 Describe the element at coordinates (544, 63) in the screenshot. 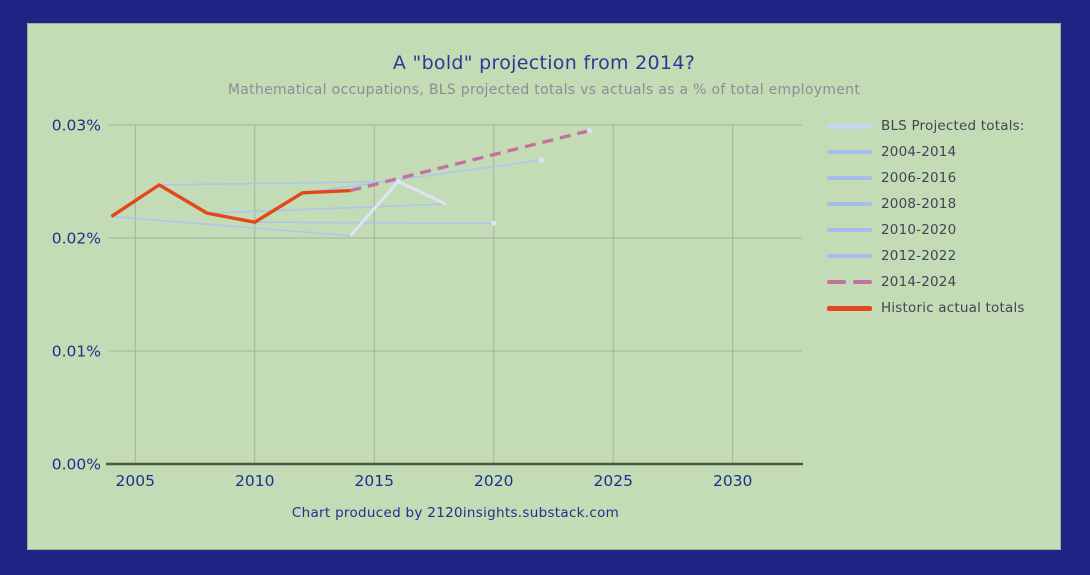

I see `chart-title: A "bold" projection from 2014?` at that location.